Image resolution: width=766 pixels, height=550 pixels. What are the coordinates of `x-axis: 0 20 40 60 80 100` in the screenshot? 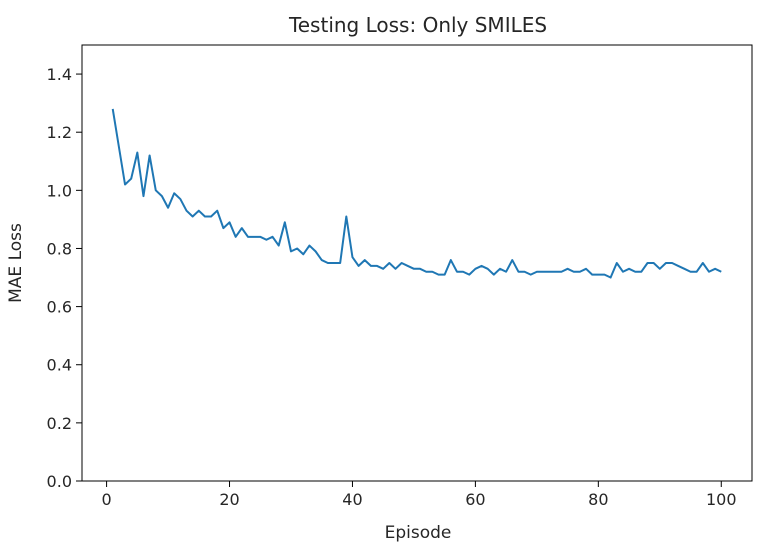 It's located at (419, 495).